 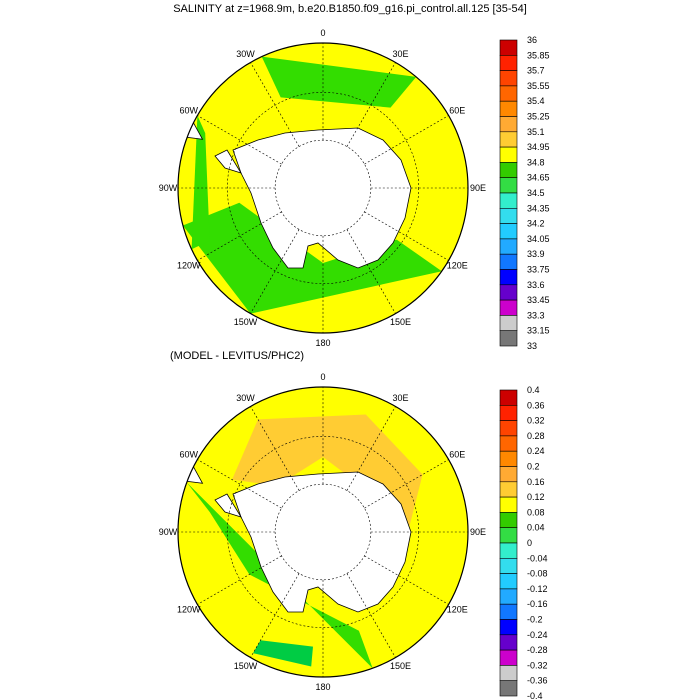 What do you see at coordinates (536, 405) in the screenshot?
I see `colorbar-label: 0.36` at bounding box center [536, 405].